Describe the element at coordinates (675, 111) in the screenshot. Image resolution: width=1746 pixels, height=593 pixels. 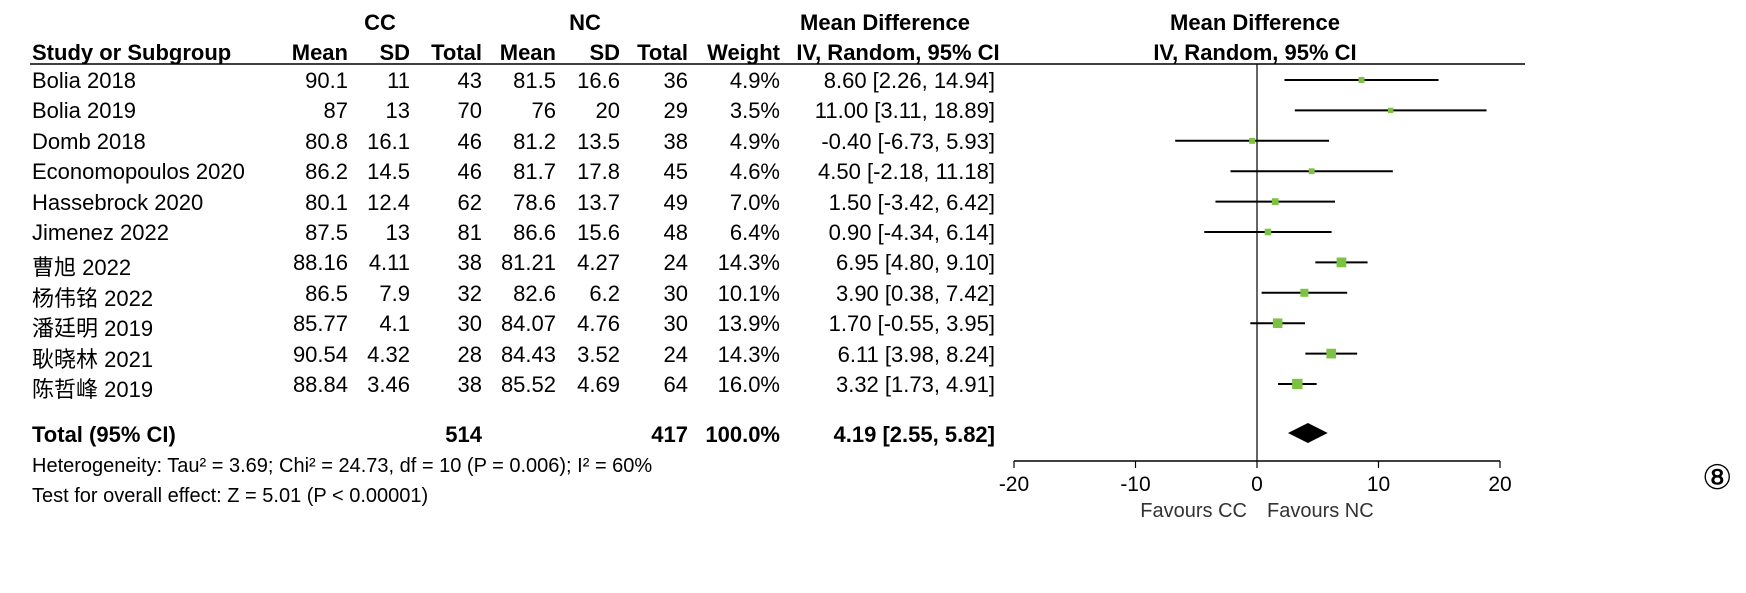
I see `nc-total: 29` at that location.